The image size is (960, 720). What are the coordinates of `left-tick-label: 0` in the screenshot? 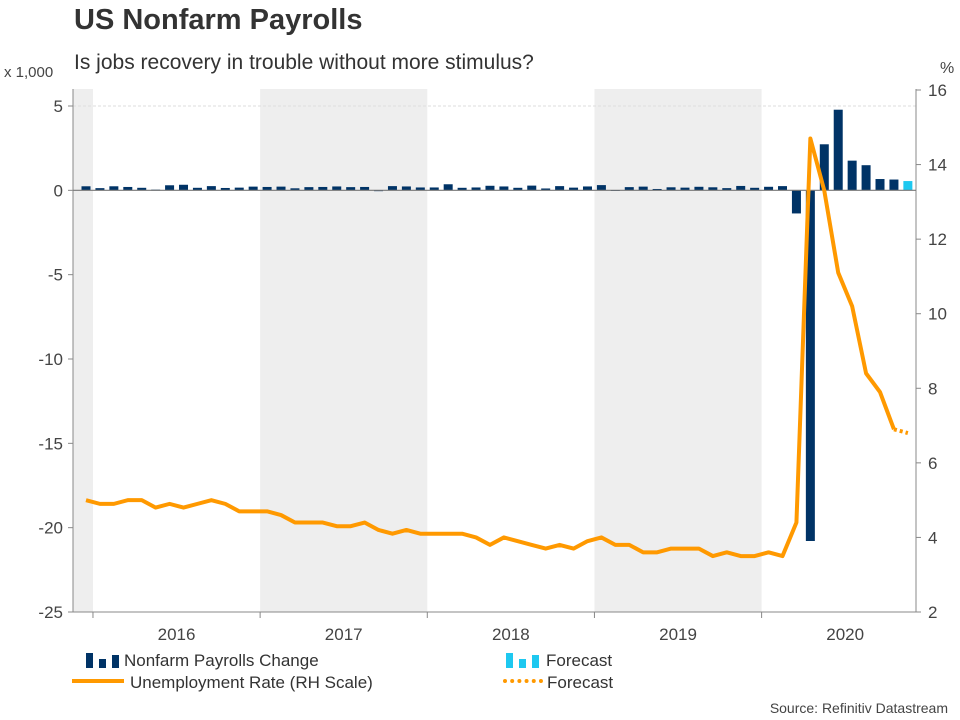 It's located at (58, 190).